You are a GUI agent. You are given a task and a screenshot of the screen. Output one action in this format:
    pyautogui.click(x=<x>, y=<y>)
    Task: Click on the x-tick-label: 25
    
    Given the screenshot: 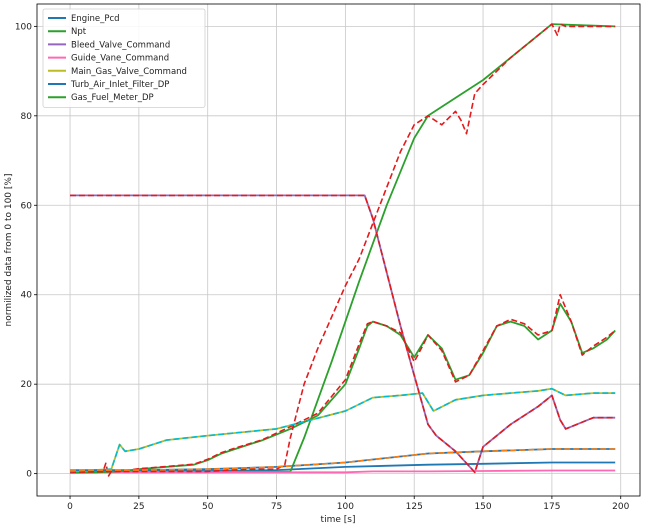 What is the action you would take?
    pyautogui.click(x=138, y=507)
    